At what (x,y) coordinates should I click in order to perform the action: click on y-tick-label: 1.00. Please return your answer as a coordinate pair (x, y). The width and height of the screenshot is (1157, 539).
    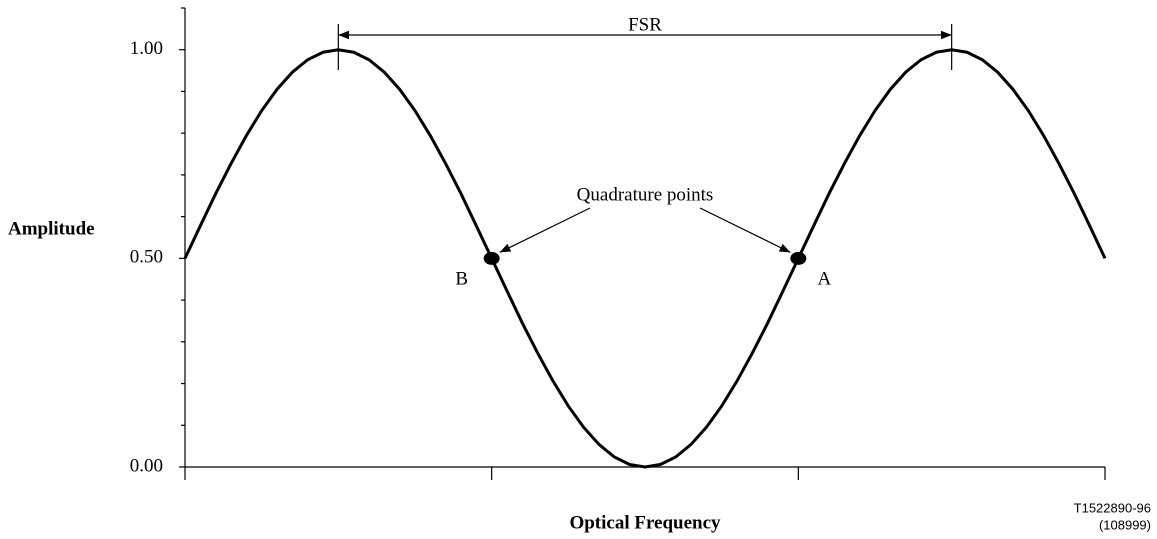
    Looking at the image, I should click on (146, 48).